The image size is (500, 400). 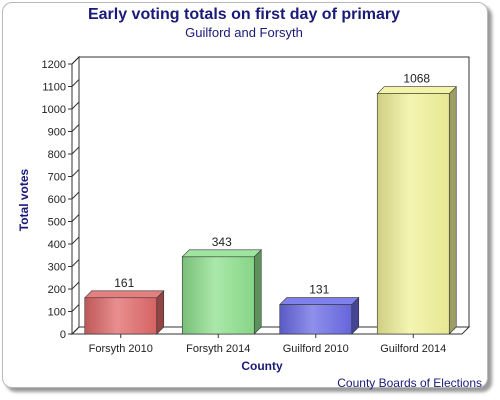 What do you see at coordinates (57, 200) in the screenshot?
I see `y-tick-label: 600` at bounding box center [57, 200].